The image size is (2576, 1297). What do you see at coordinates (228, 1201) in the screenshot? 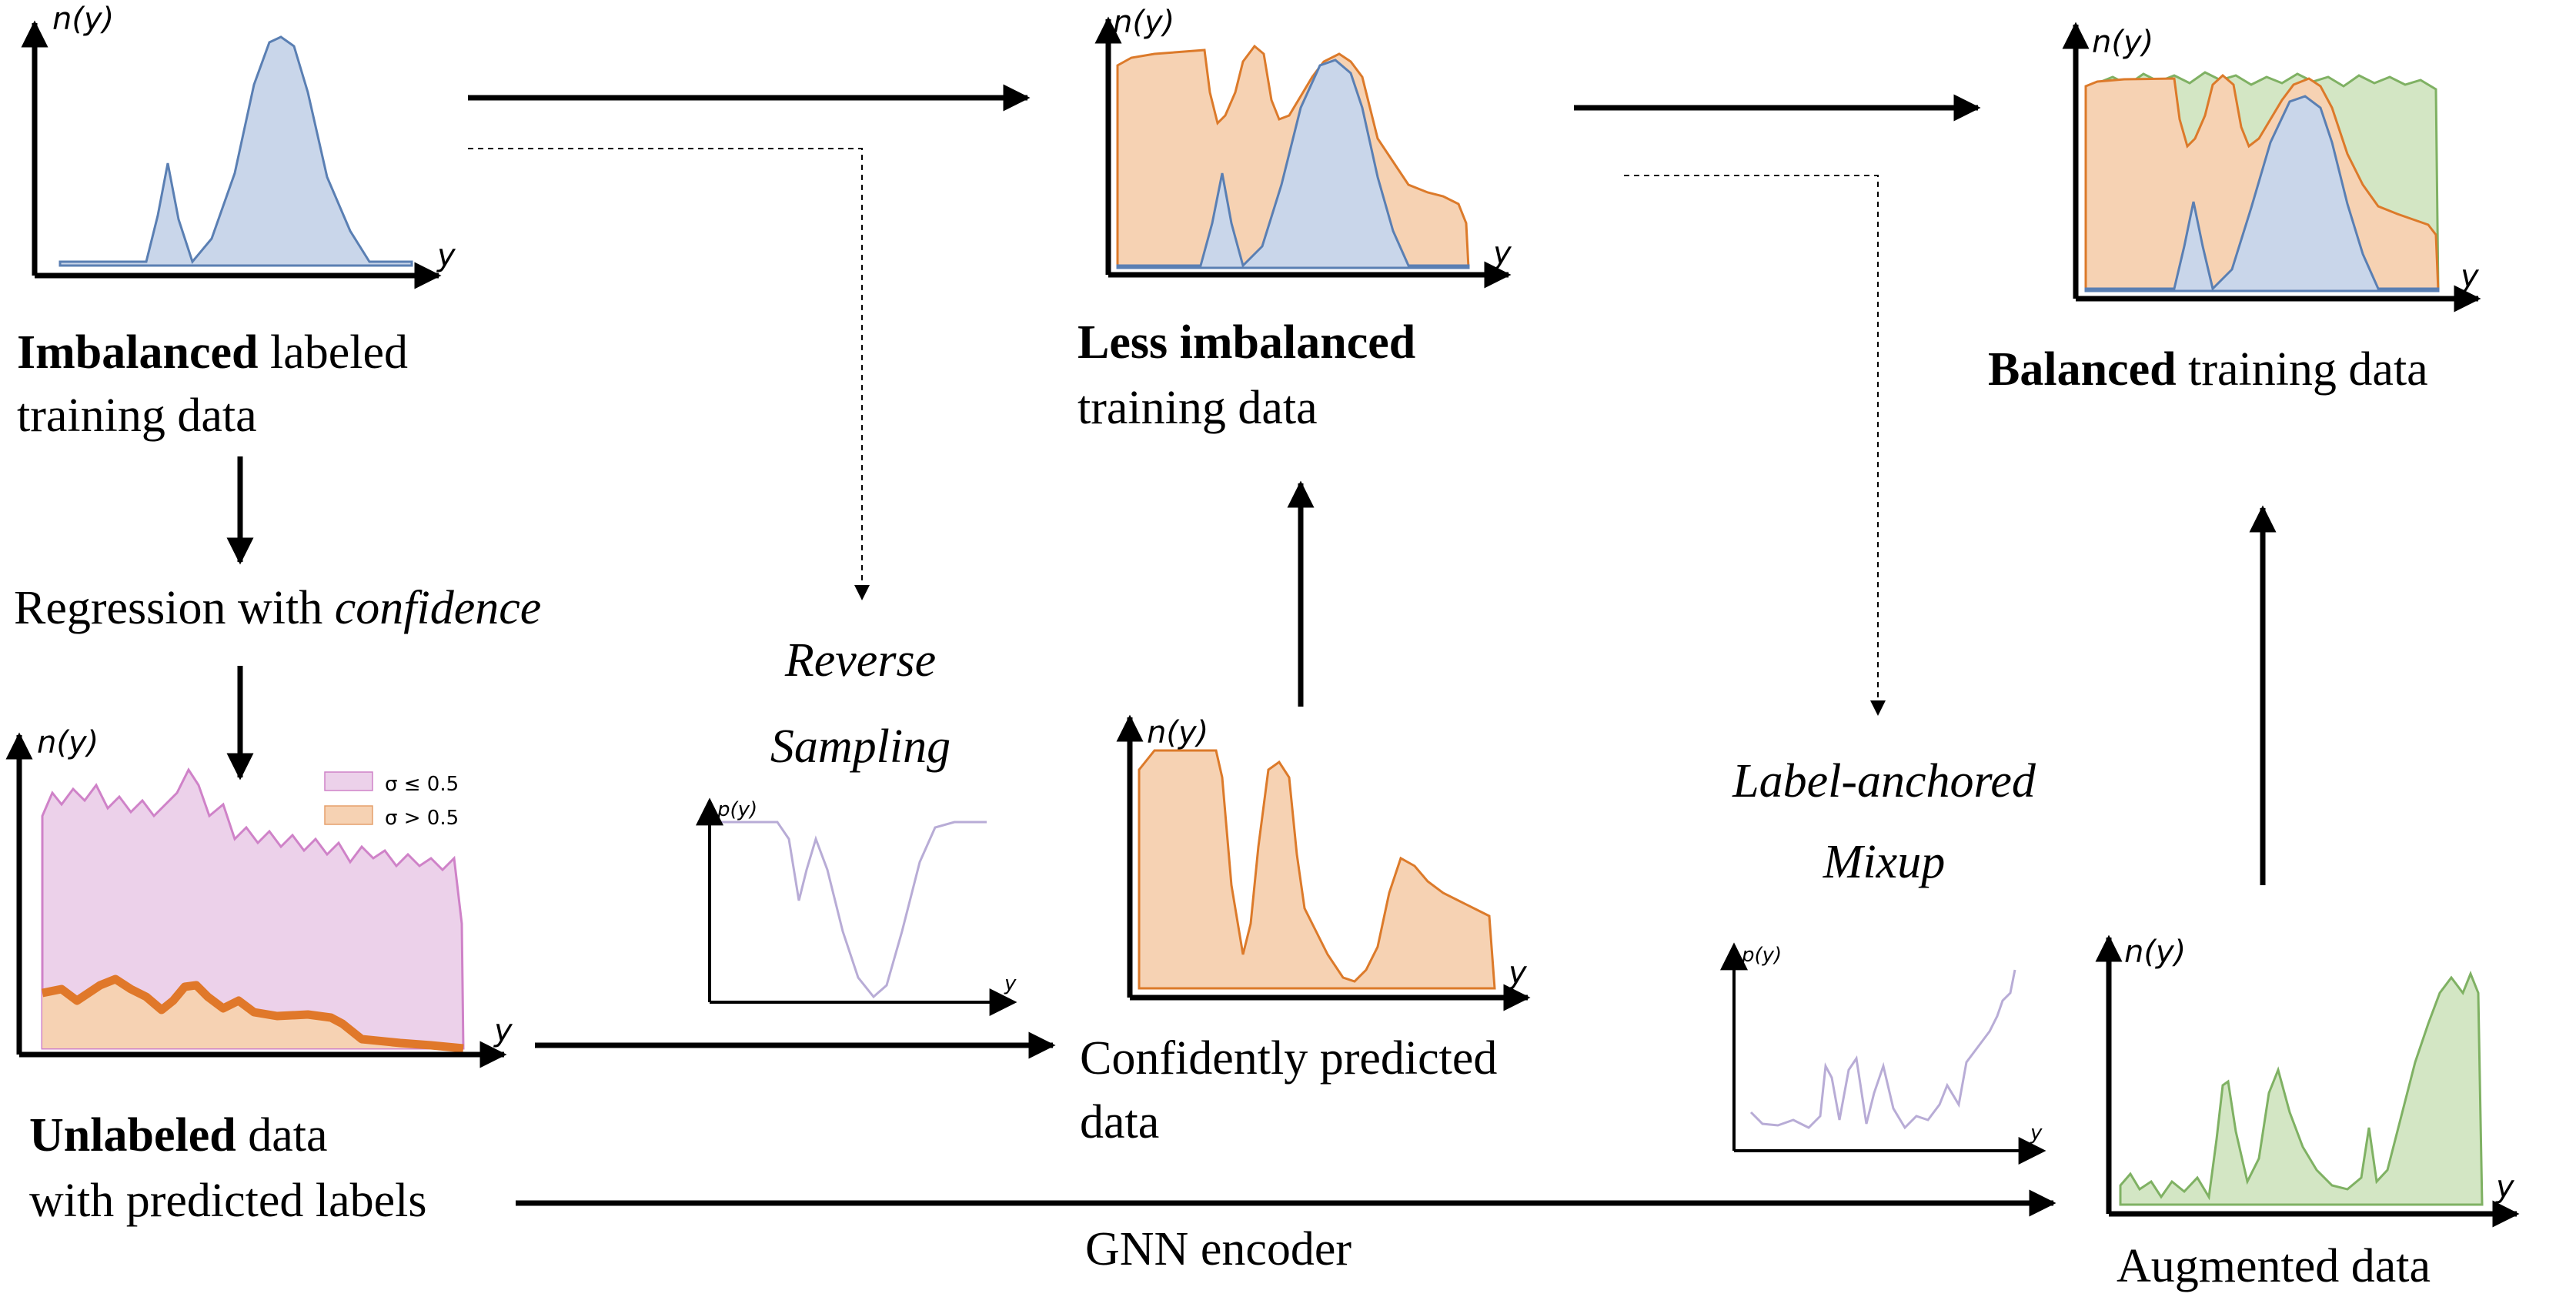
I see `unlabeled-label-line2: with predicted labels` at bounding box center [228, 1201].